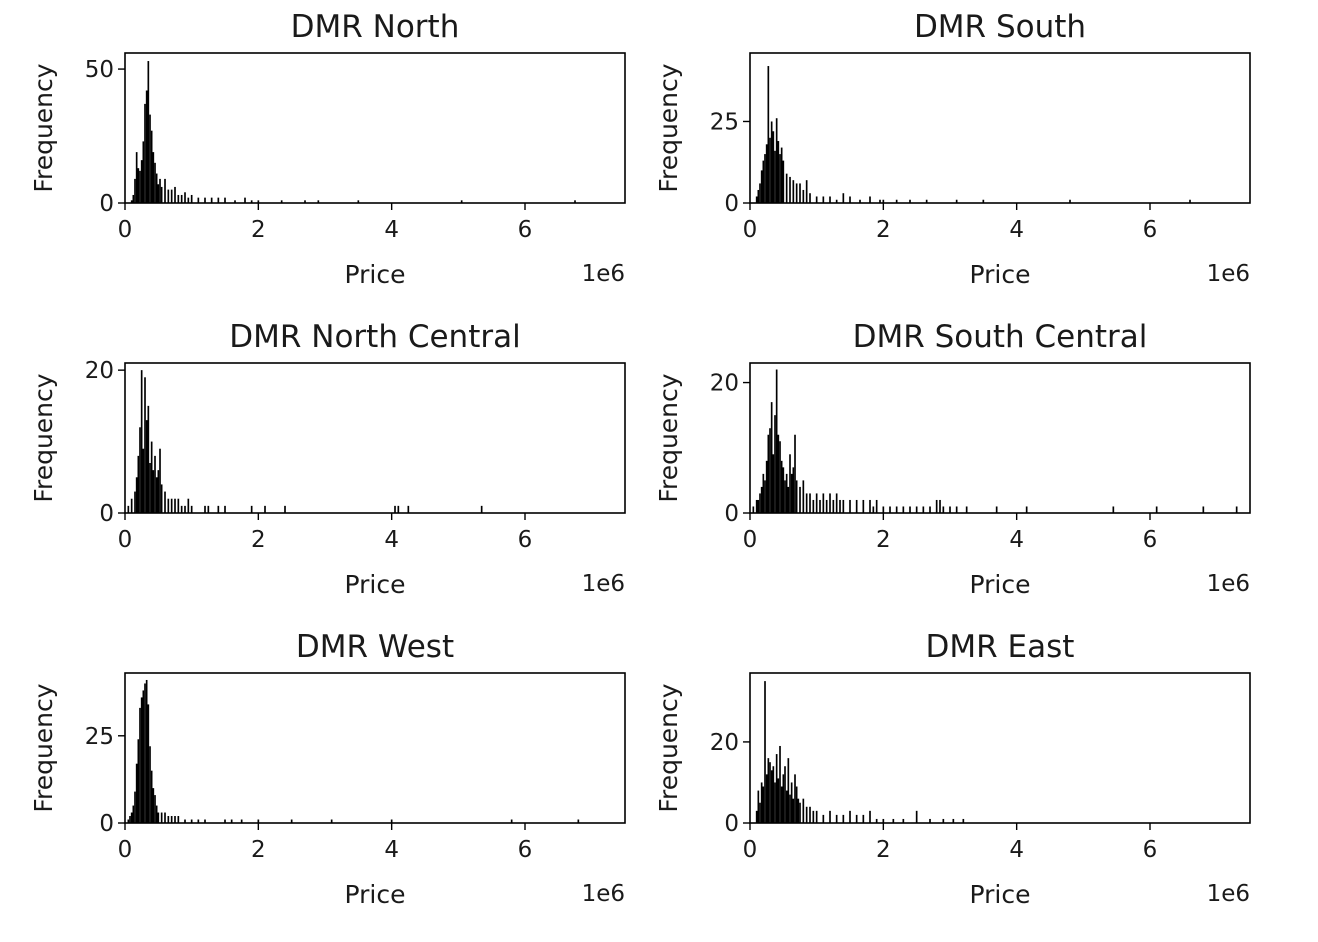 The height and width of the screenshot is (942, 1318). Describe the element at coordinates (1000, 894) in the screenshot. I see `x-axis-label: Price` at that location.